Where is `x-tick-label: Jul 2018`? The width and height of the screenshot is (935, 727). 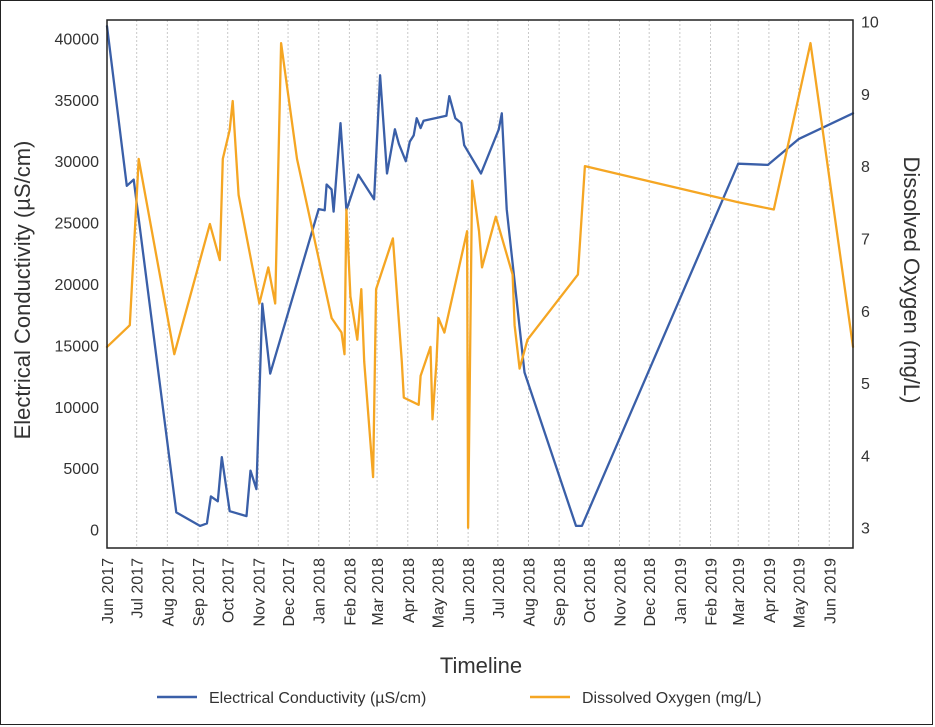
x-tick-label: Jul 2018 is located at coordinates (499, 588).